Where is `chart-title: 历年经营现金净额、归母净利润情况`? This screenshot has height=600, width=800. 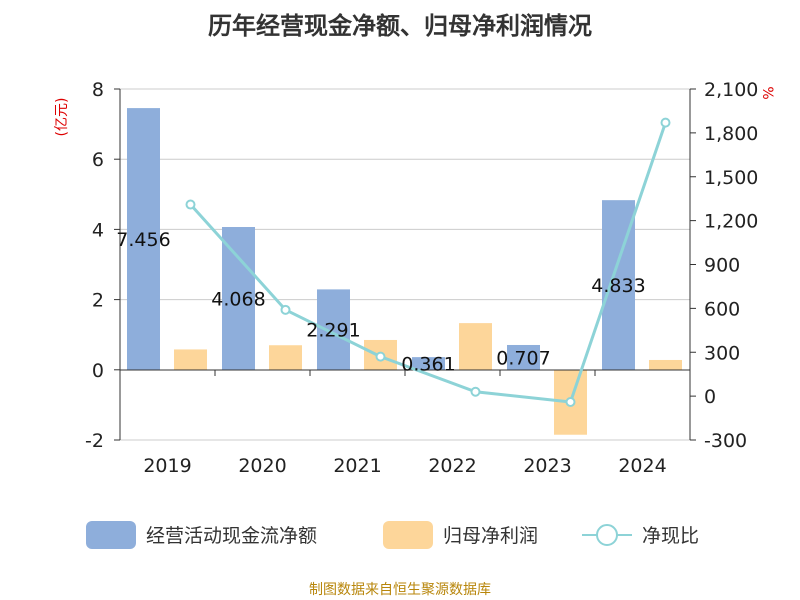
chart-title: 历年经营现金净额、归母净利润情况 is located at coordinates (400, 26).